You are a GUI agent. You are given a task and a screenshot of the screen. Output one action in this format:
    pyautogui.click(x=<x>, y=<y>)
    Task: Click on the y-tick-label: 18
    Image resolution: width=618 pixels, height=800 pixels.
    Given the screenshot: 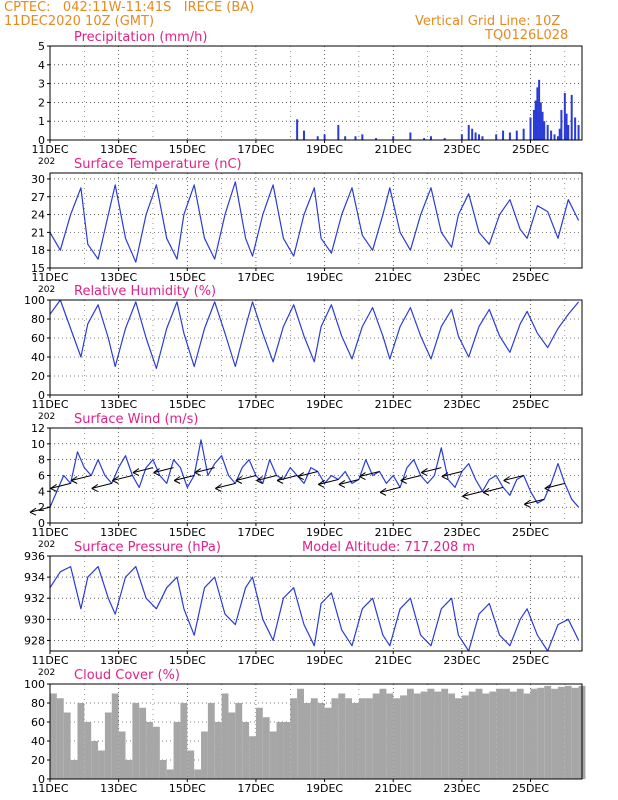 What is the action you would take?
    pyautogui.click(x=38, y=250)
    